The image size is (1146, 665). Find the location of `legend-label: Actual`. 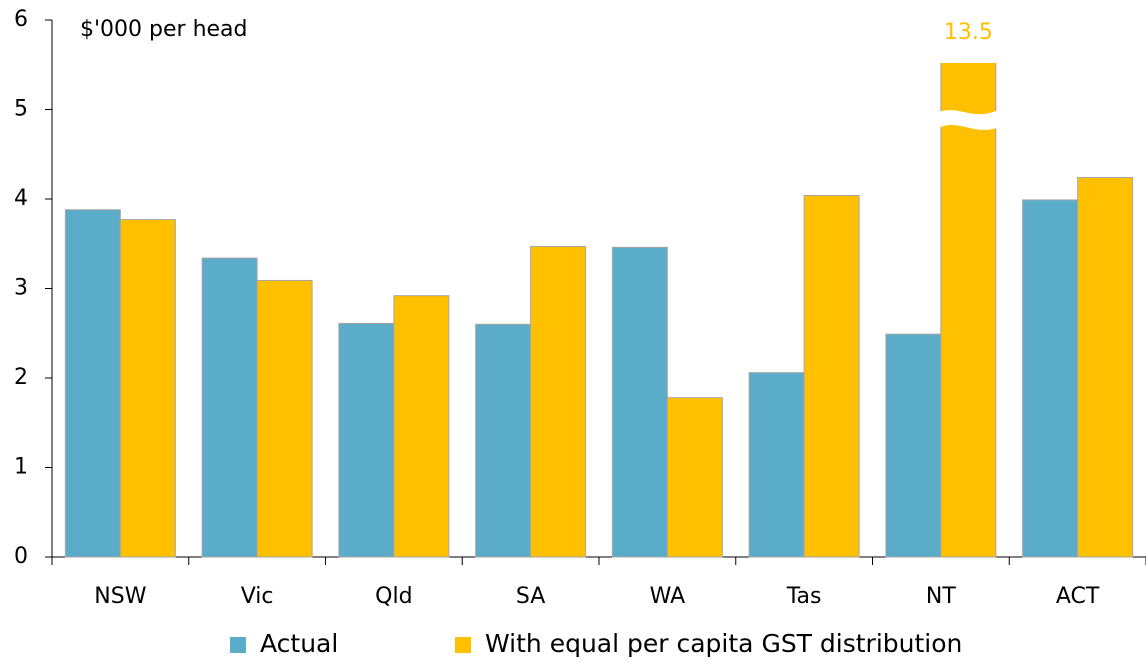

legend-label: Actual is located at coordinates (299, 643).